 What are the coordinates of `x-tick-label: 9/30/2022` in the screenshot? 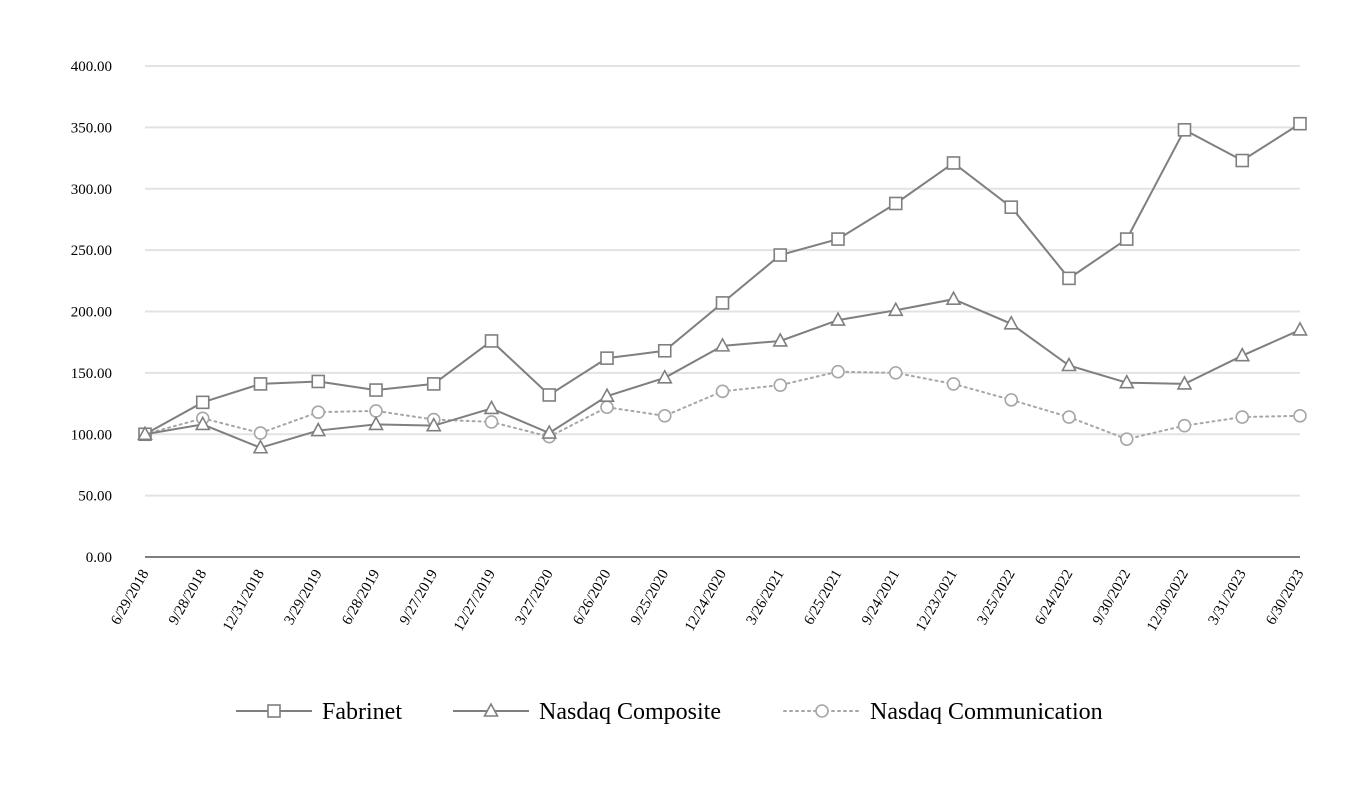 It's located at (1112, 597).